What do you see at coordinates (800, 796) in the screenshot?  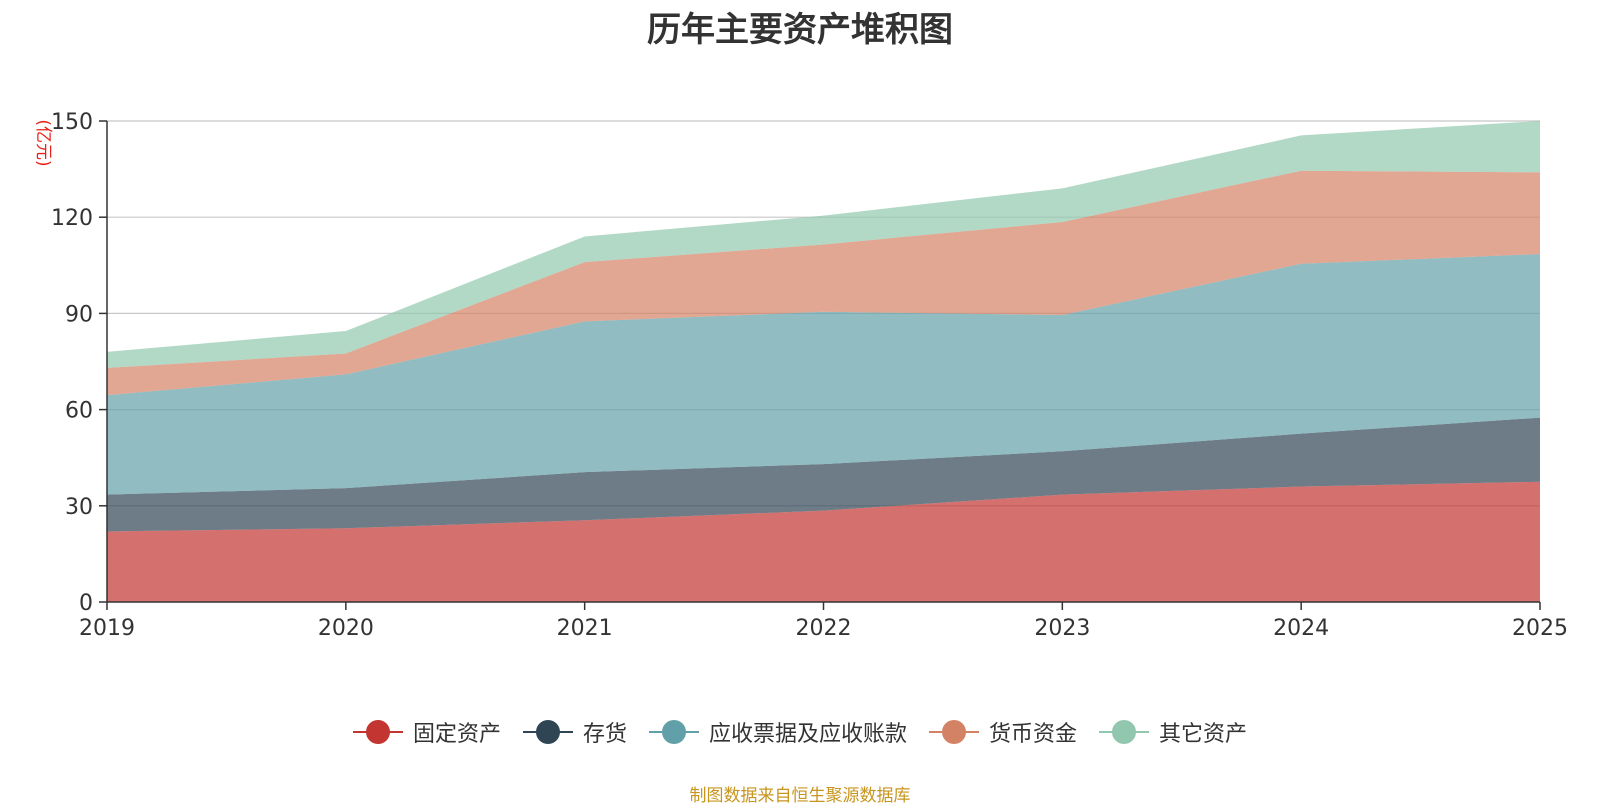 I see `source-note: 制图数据来自恒生聚源数据库` at bounding box center [800, 796].